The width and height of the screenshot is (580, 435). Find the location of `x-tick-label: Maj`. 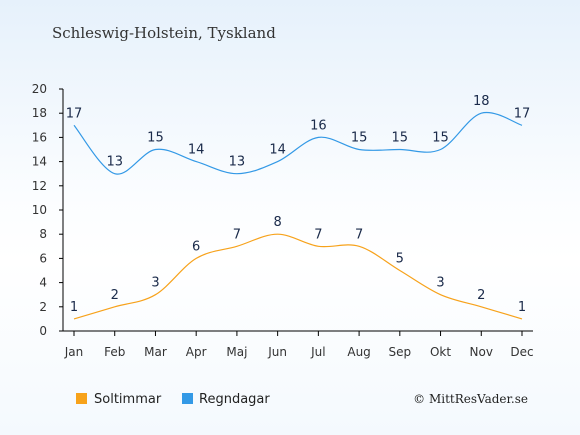

x-tick-label: Maj is located at coordinates (236, 352).